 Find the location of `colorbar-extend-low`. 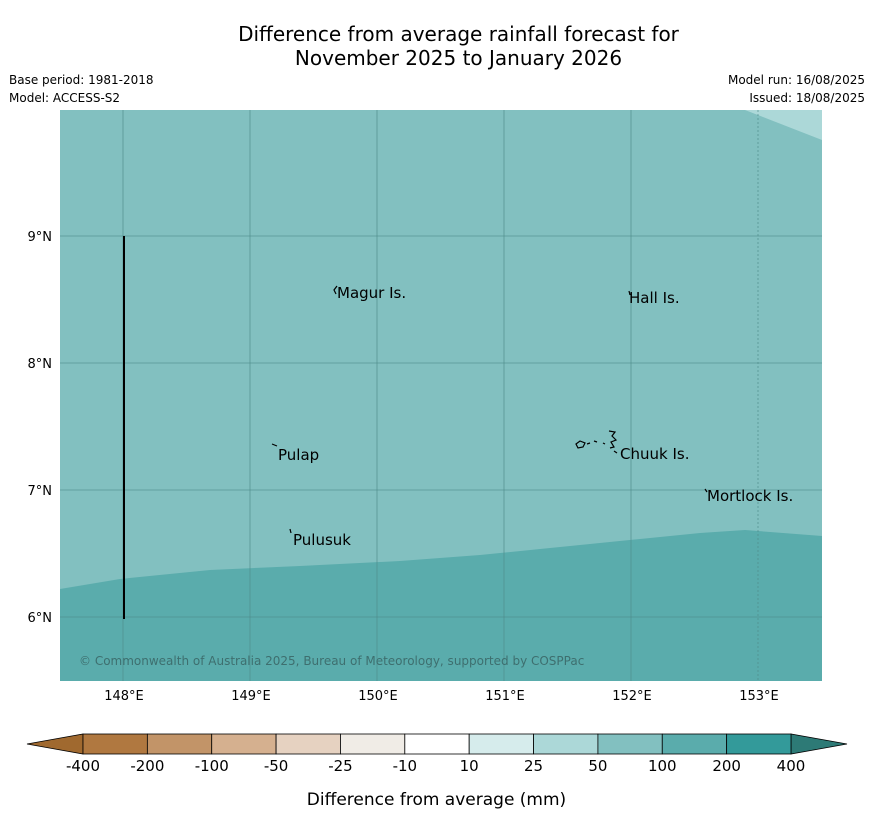

colorbar-extend-low is located at coordinates (55, 744).